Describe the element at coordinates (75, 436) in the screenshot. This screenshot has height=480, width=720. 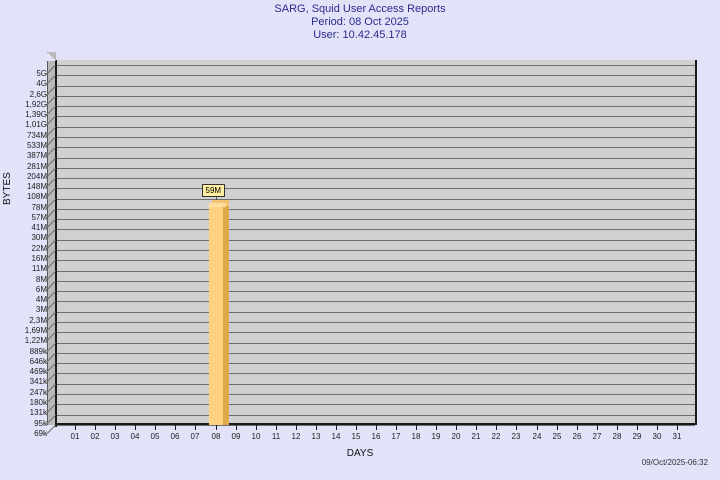
I see `x-axis-tick-label: 01` at that location.